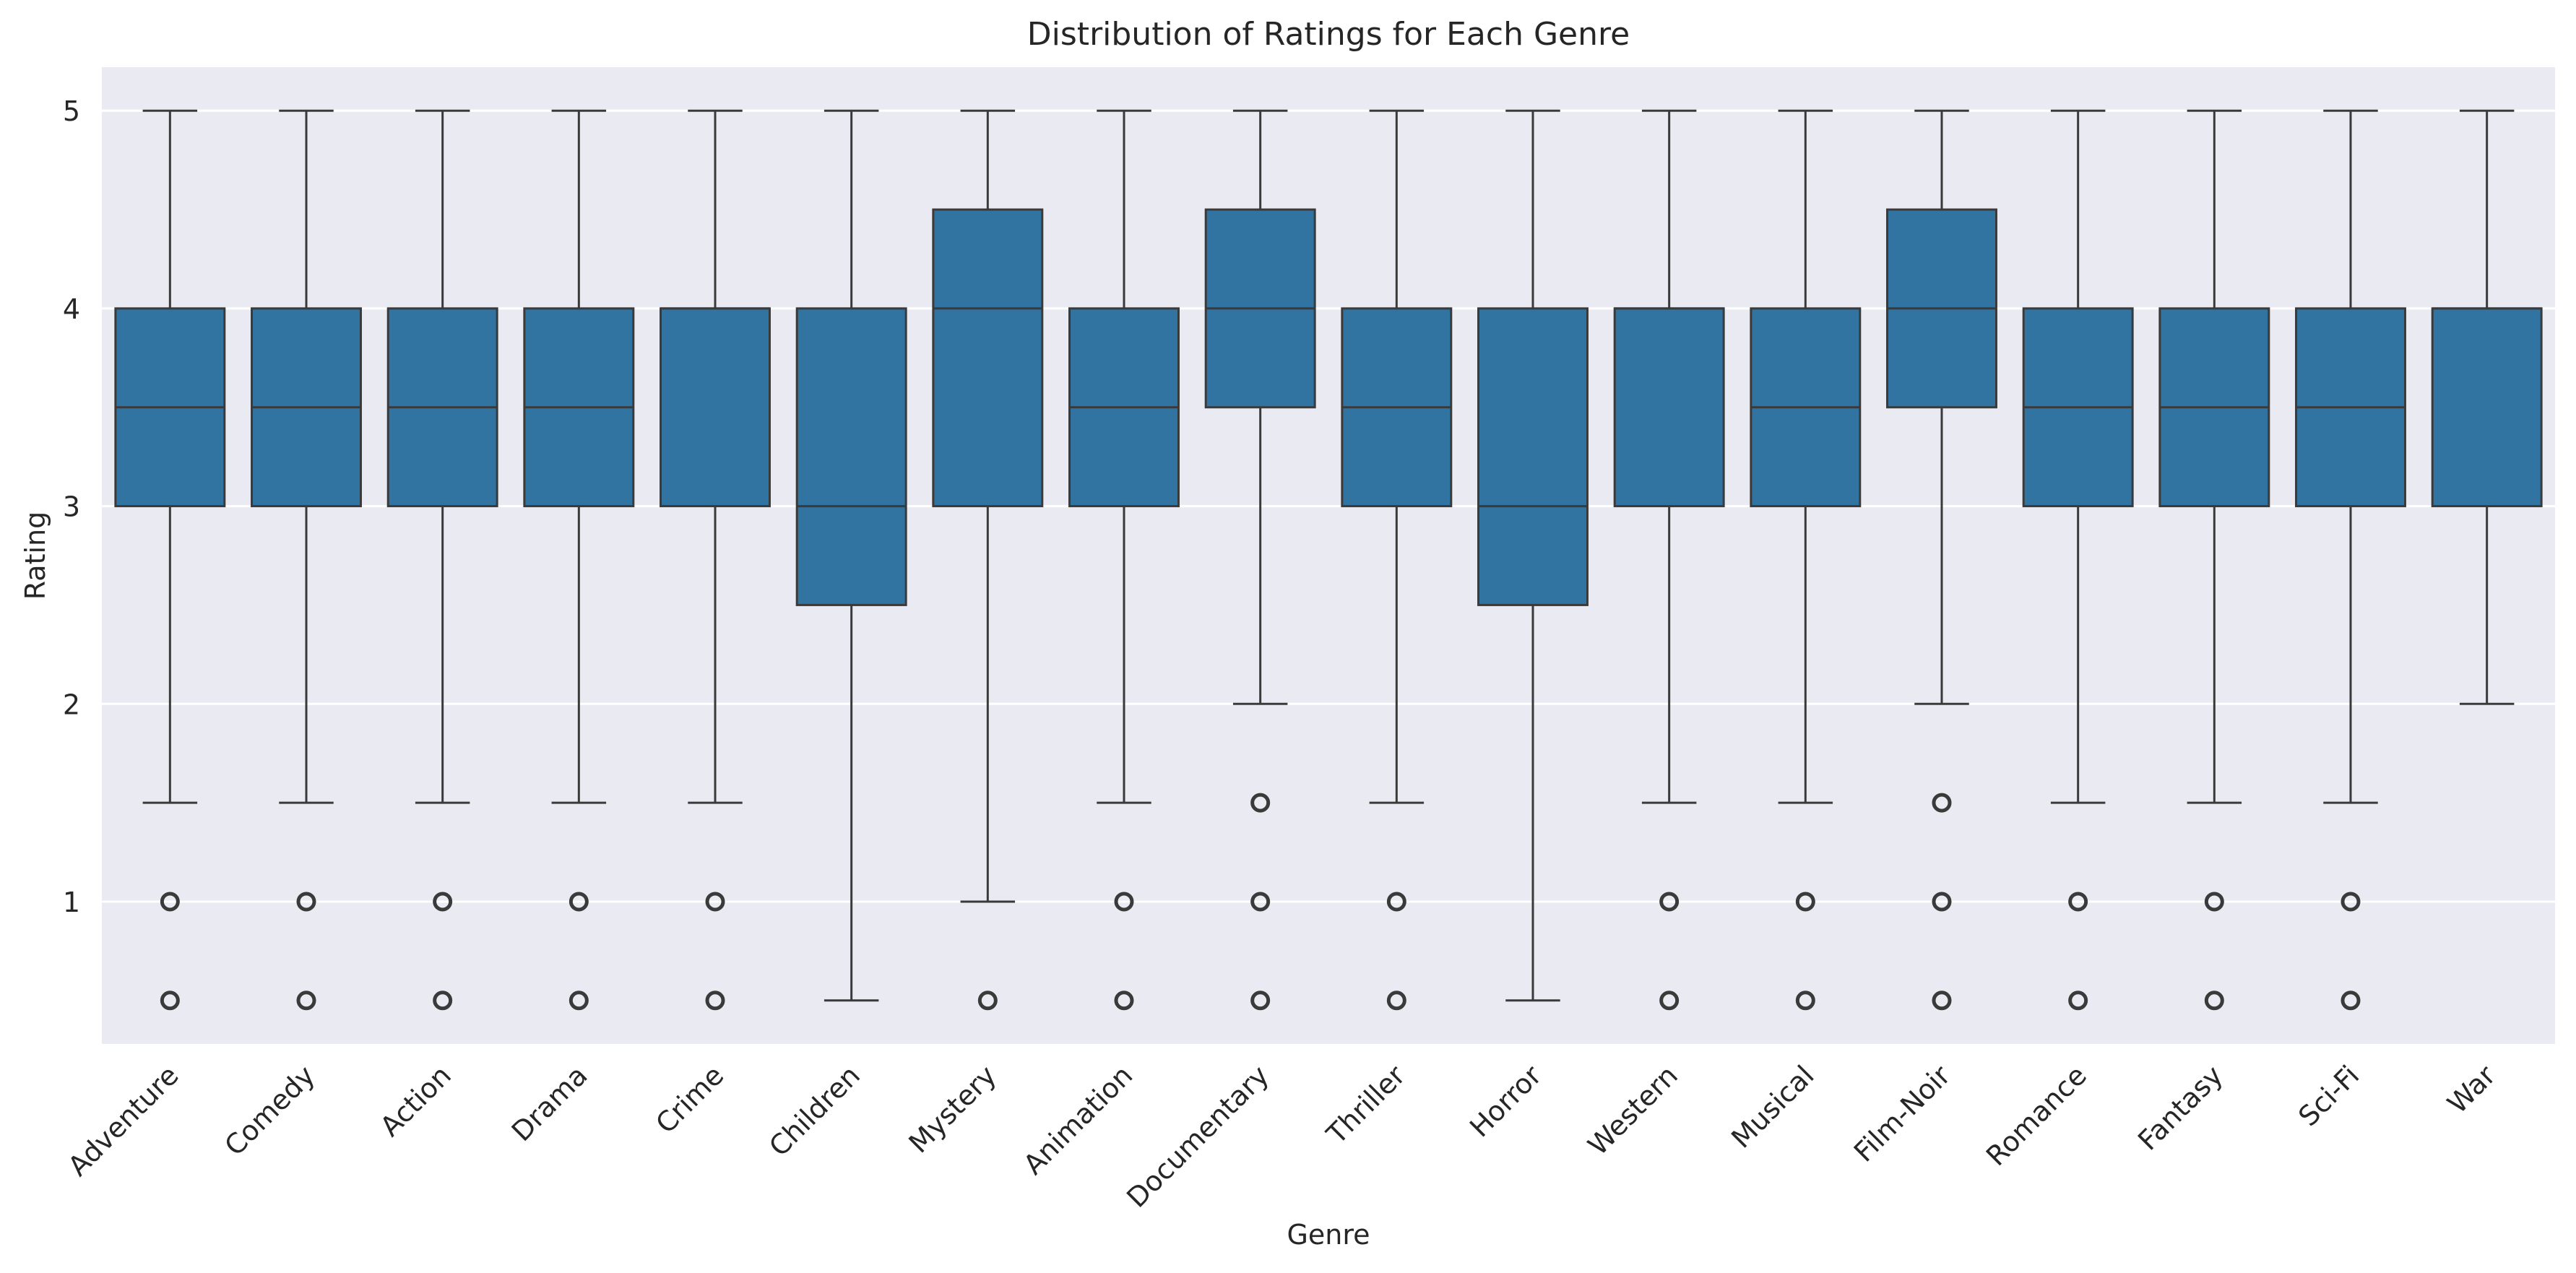 Image resolution: width=2576 pixels, height=1273 pixels. Describe the element at coordinates (2214, 560) in the screenshot. I see `box-fantasy` at that location.